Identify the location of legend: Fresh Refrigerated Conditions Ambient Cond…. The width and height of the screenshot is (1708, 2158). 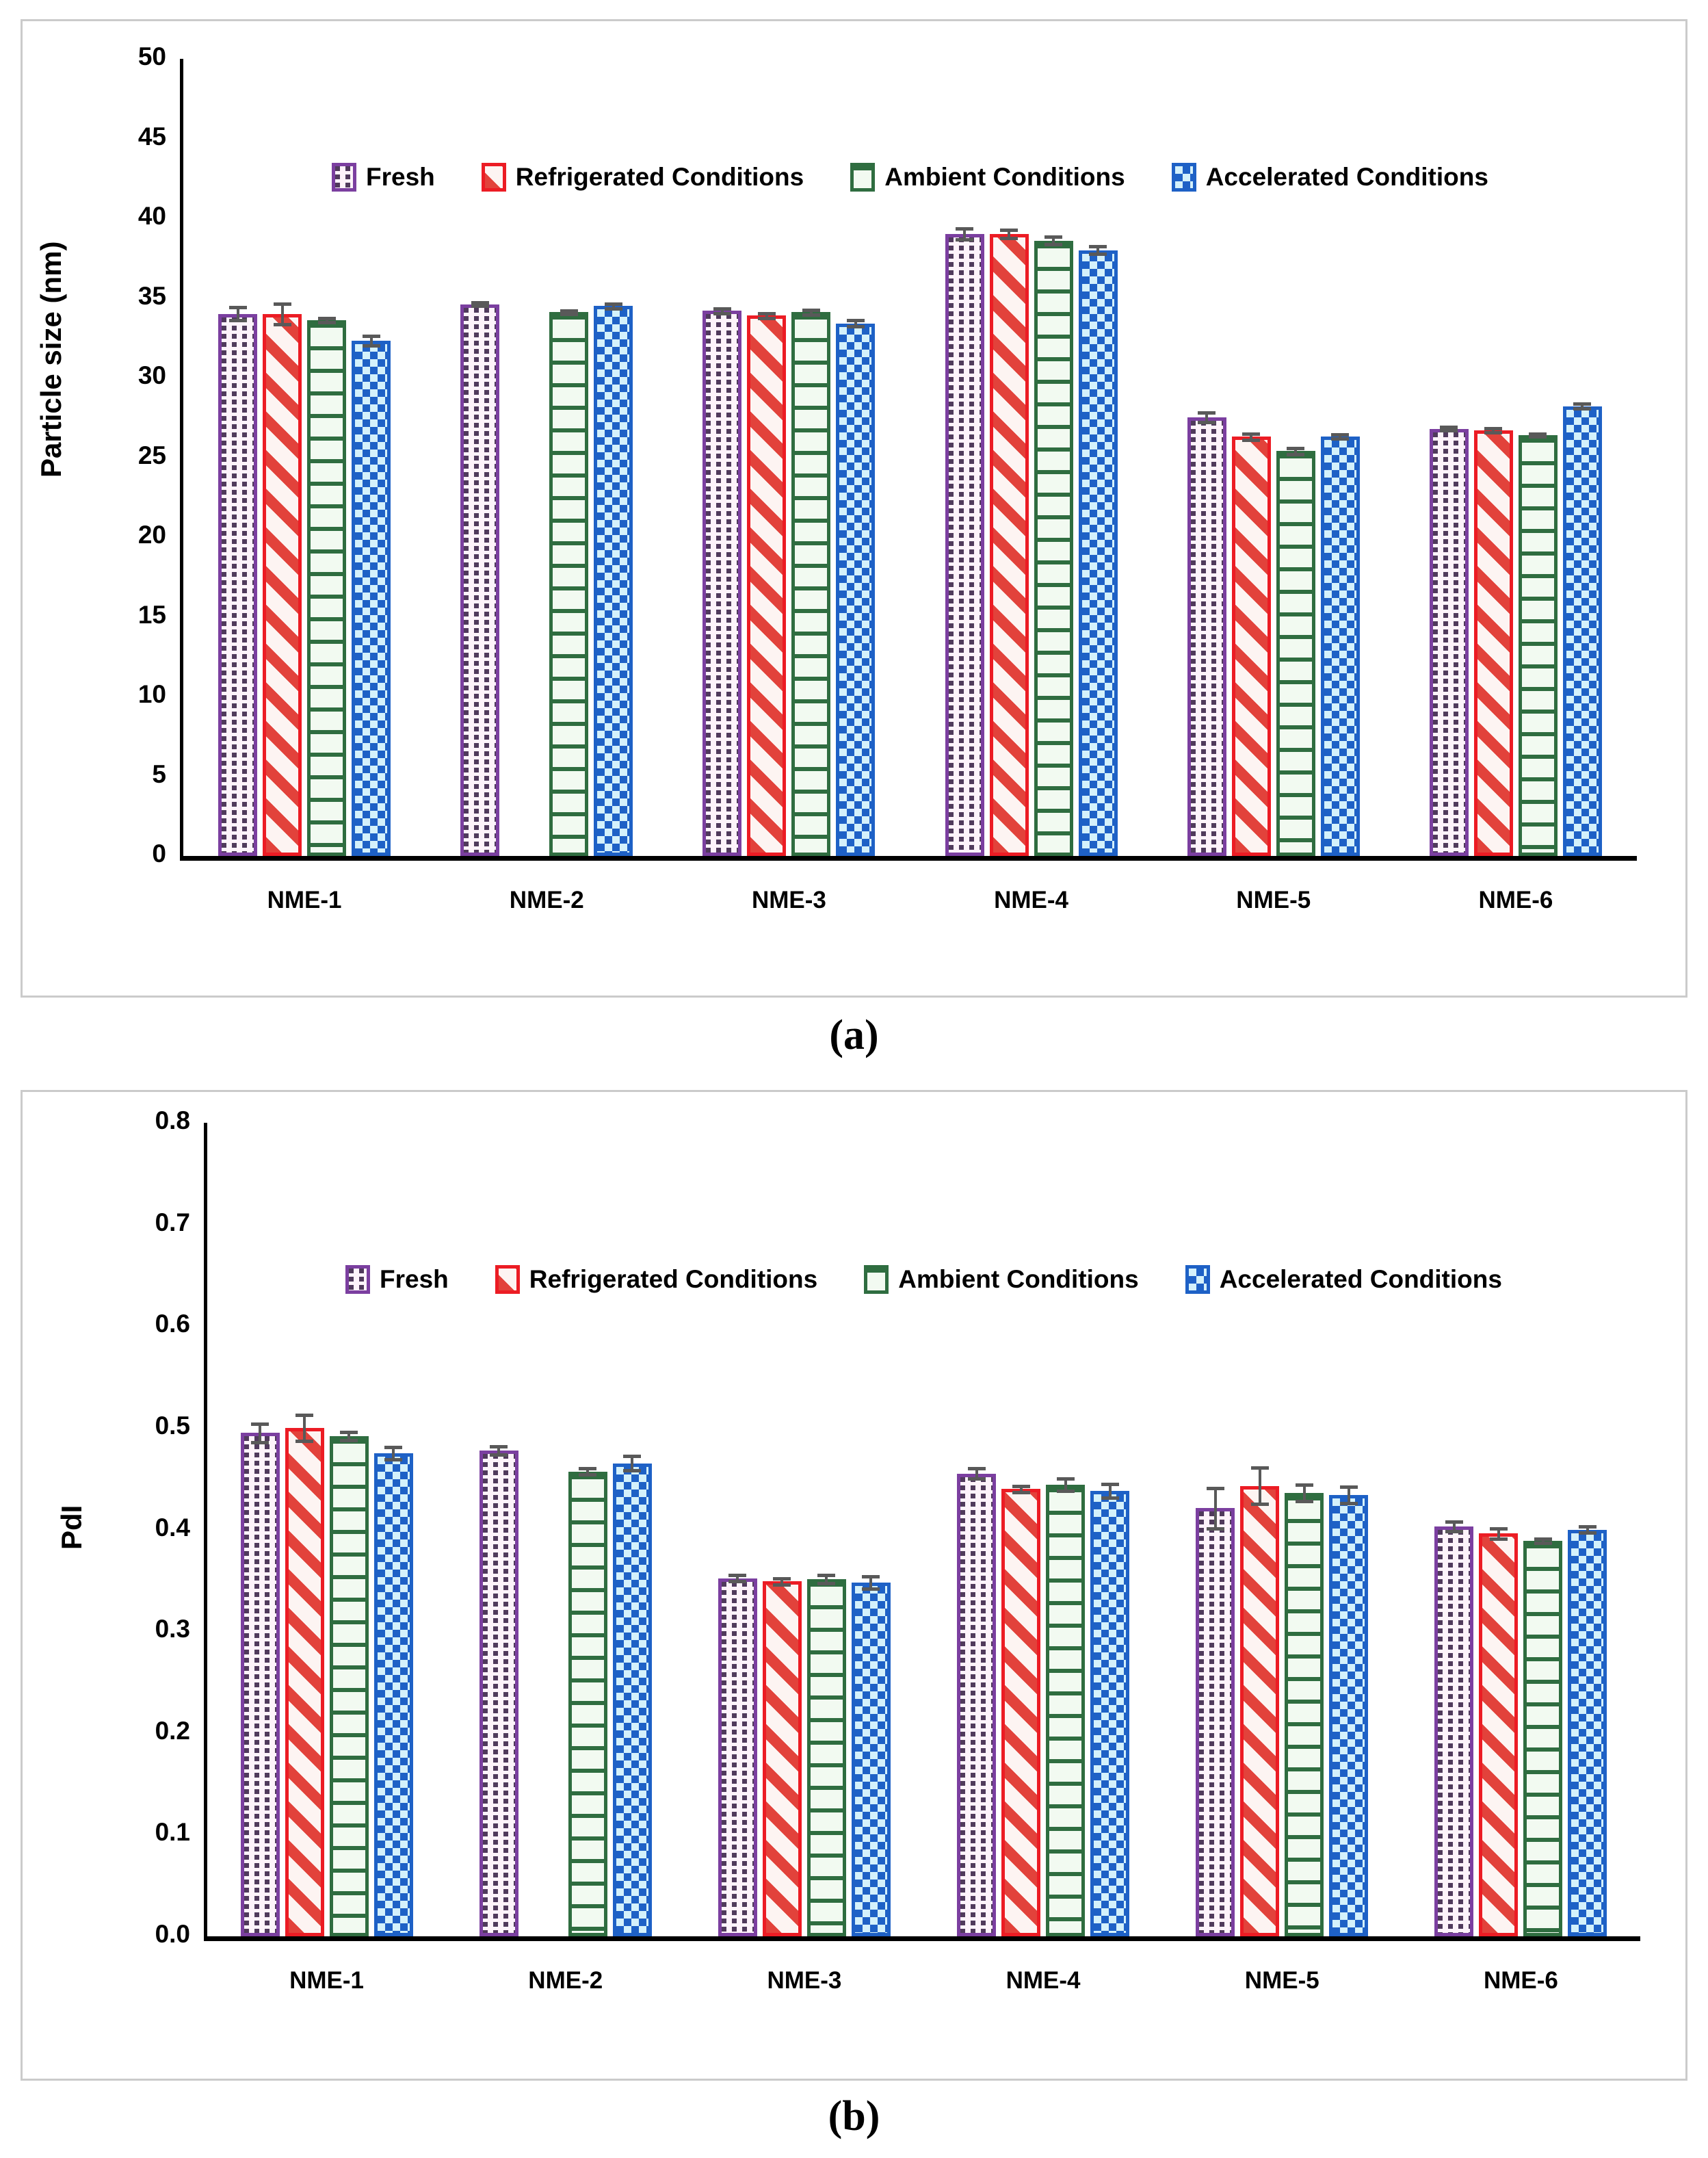
(910, 177).